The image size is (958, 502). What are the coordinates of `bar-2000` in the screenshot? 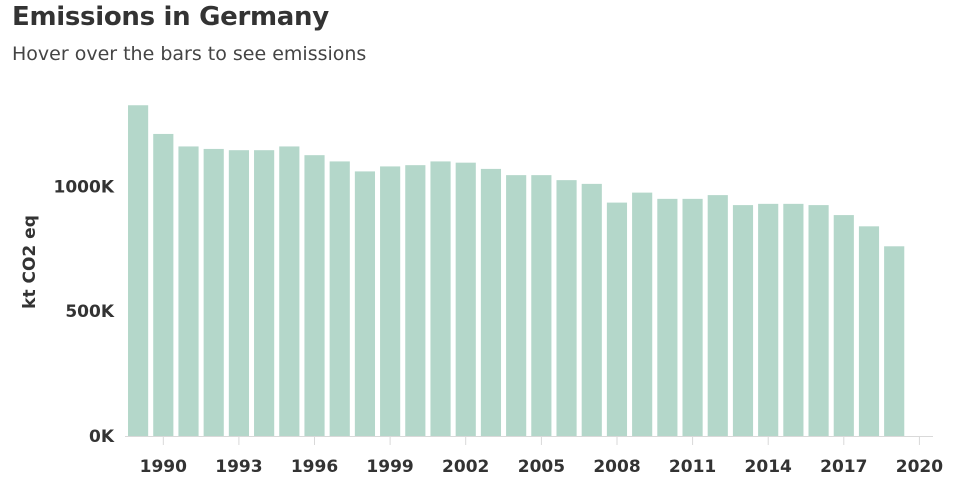 It's located at (415, 300).